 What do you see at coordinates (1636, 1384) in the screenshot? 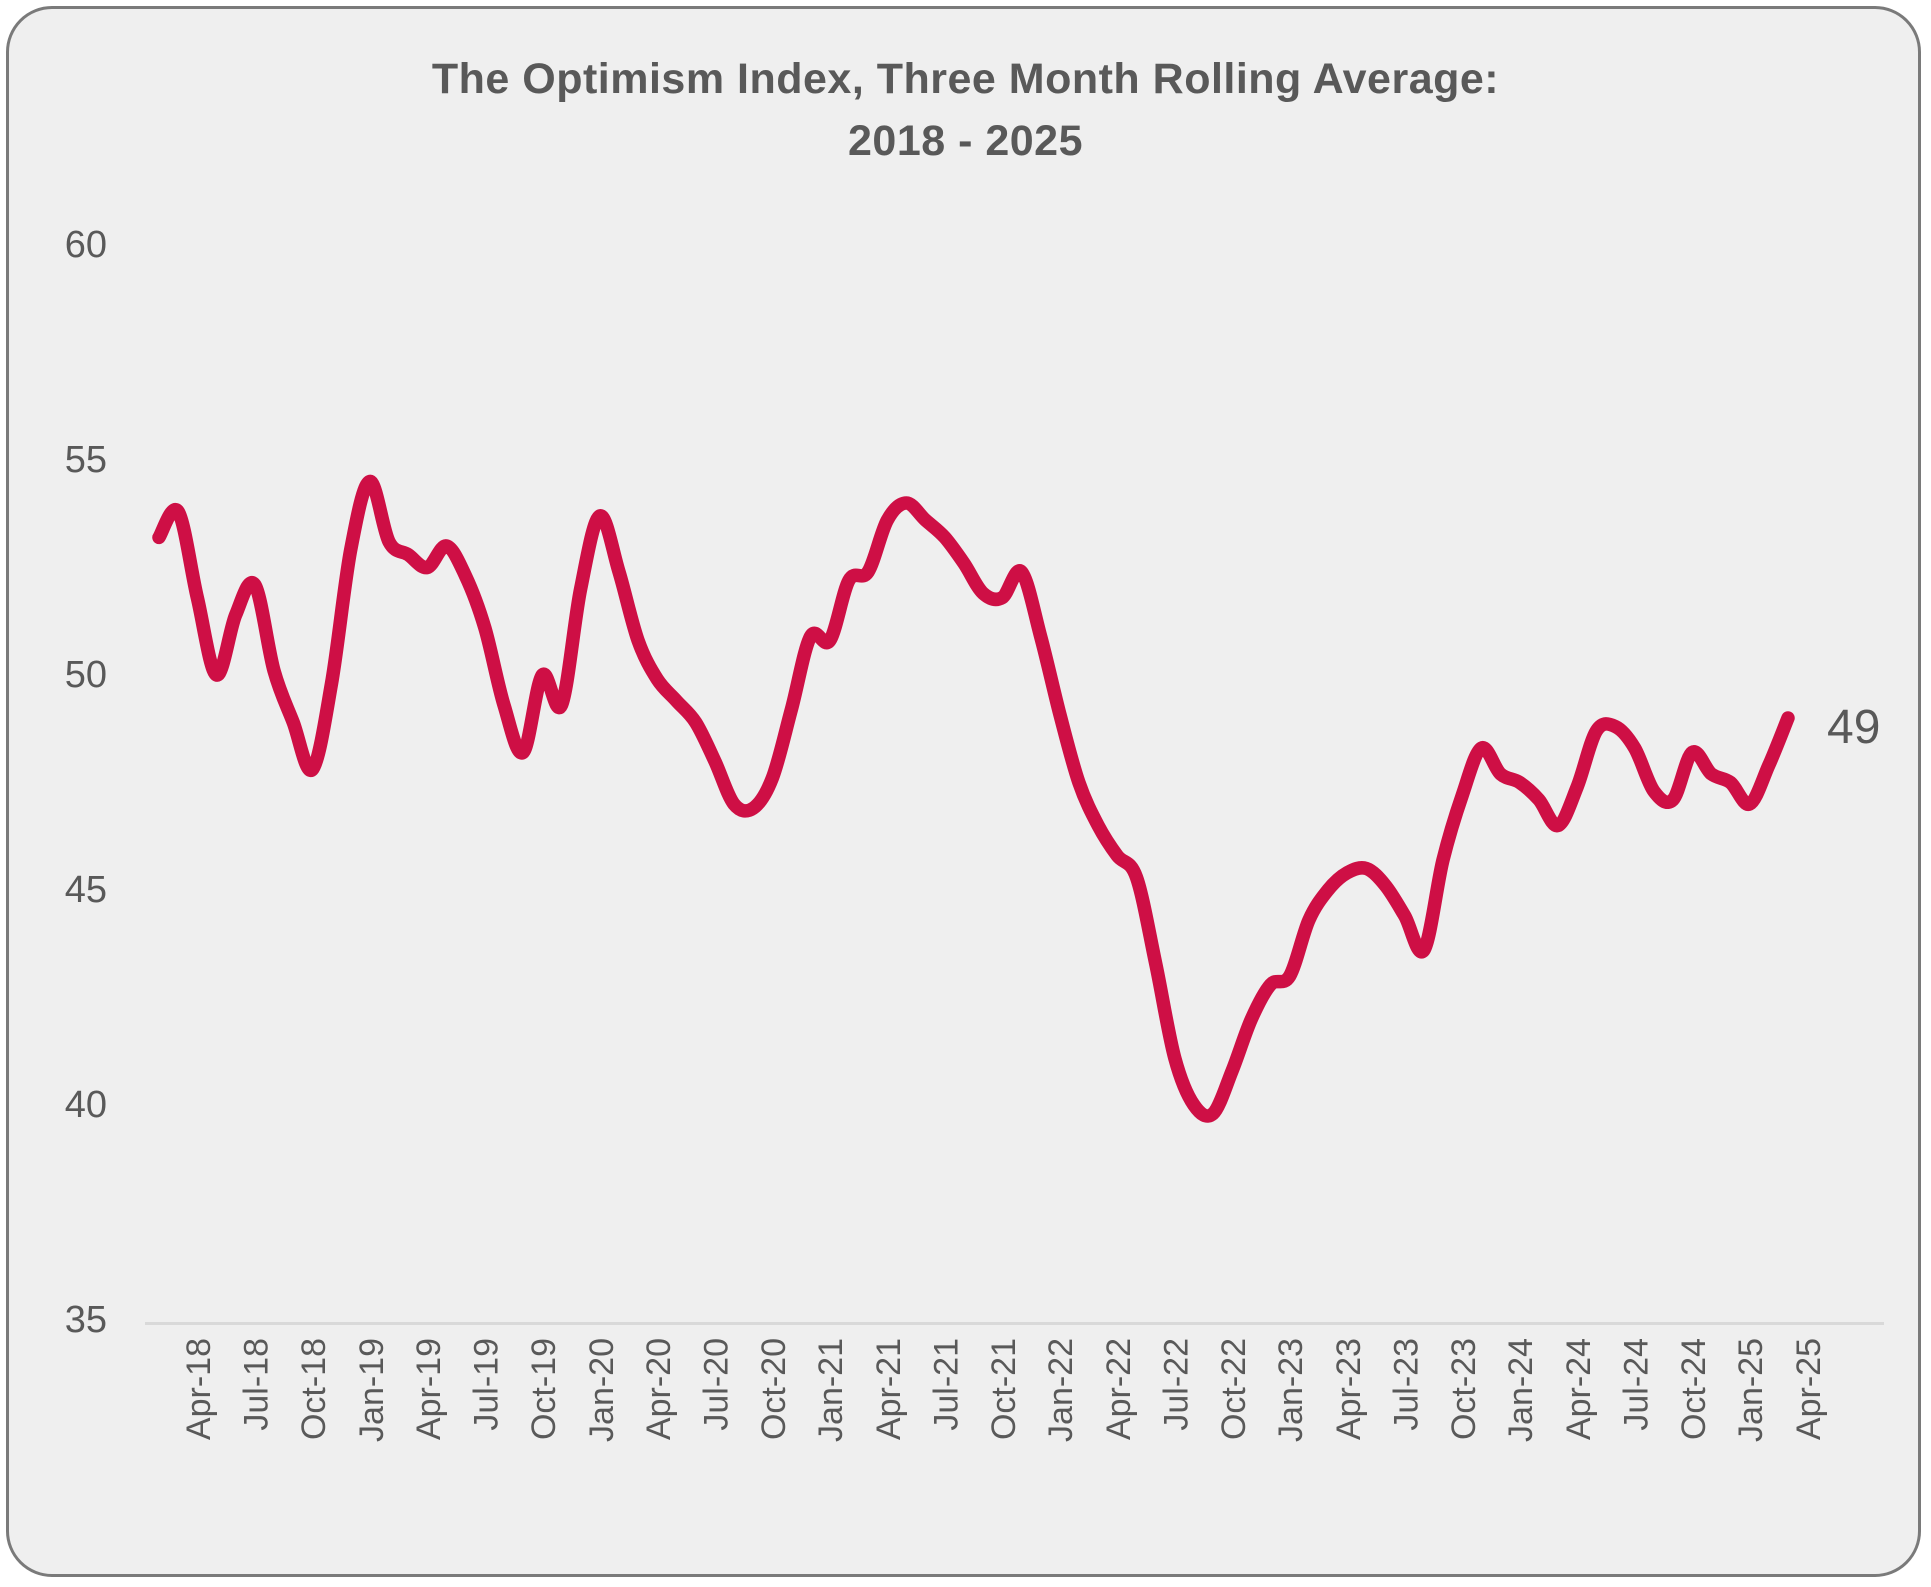
I see `x-tick-label: Jul-24` at bounding box center [1636, 1384].